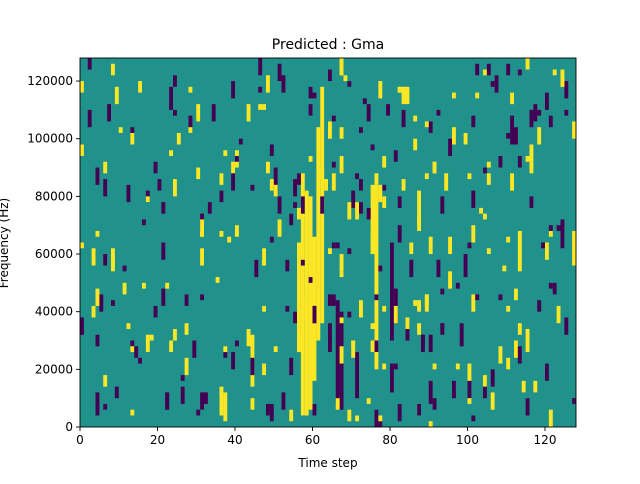 This screenshot has width=640, height=484. I want to click on x-tick-label: 60, so click(312, 440).